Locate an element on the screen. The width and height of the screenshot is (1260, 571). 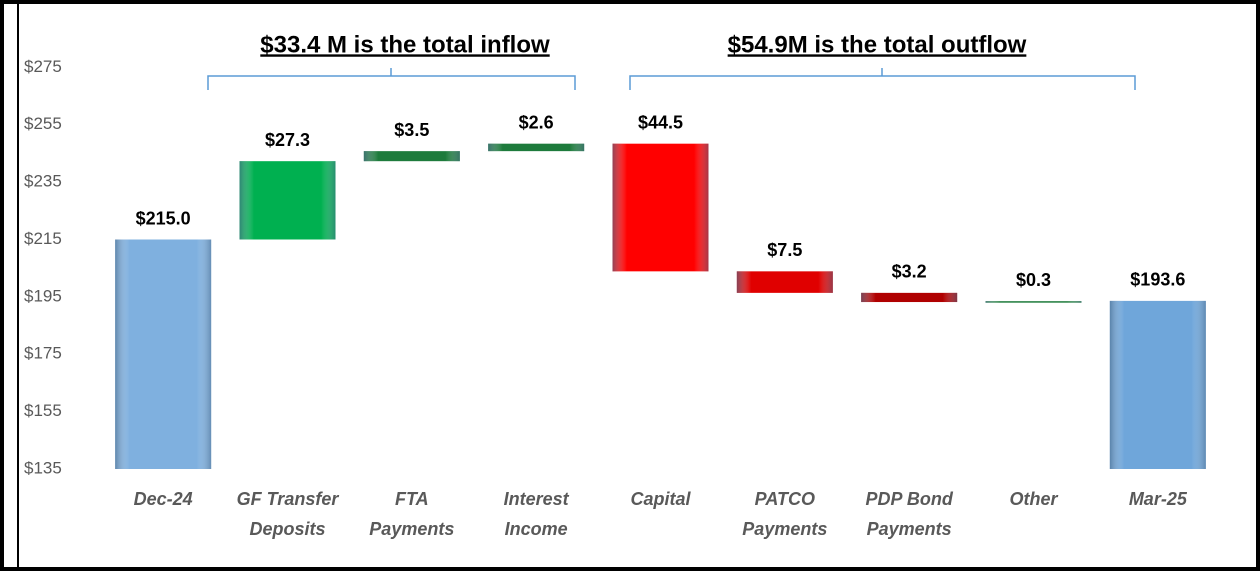
annotation: $33.4 M is the total inflow is located at coordinates (405, 44).